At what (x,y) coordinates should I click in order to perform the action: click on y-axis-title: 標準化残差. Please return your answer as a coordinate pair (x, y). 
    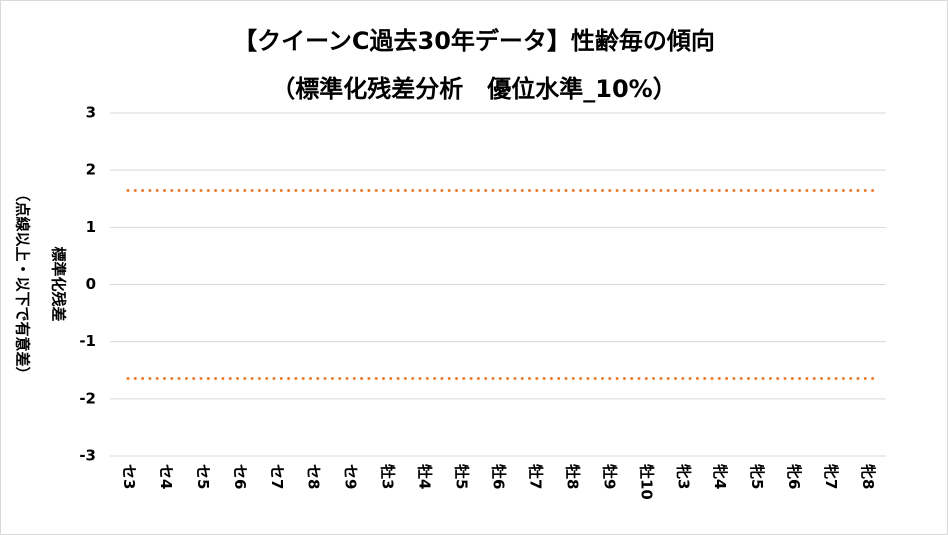
    Looking at the image, I should click on (59, 283).